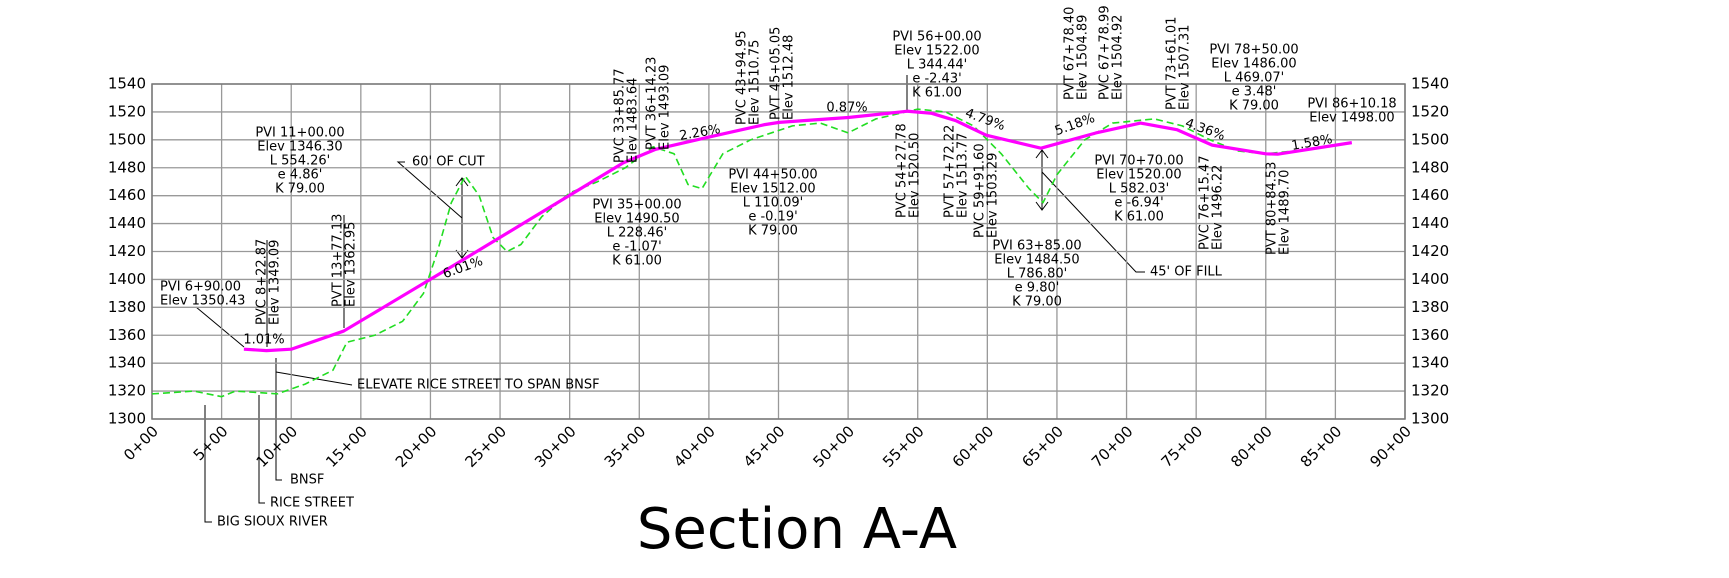  I want to click on y-tick-label: 1440, so click(1430, 223).